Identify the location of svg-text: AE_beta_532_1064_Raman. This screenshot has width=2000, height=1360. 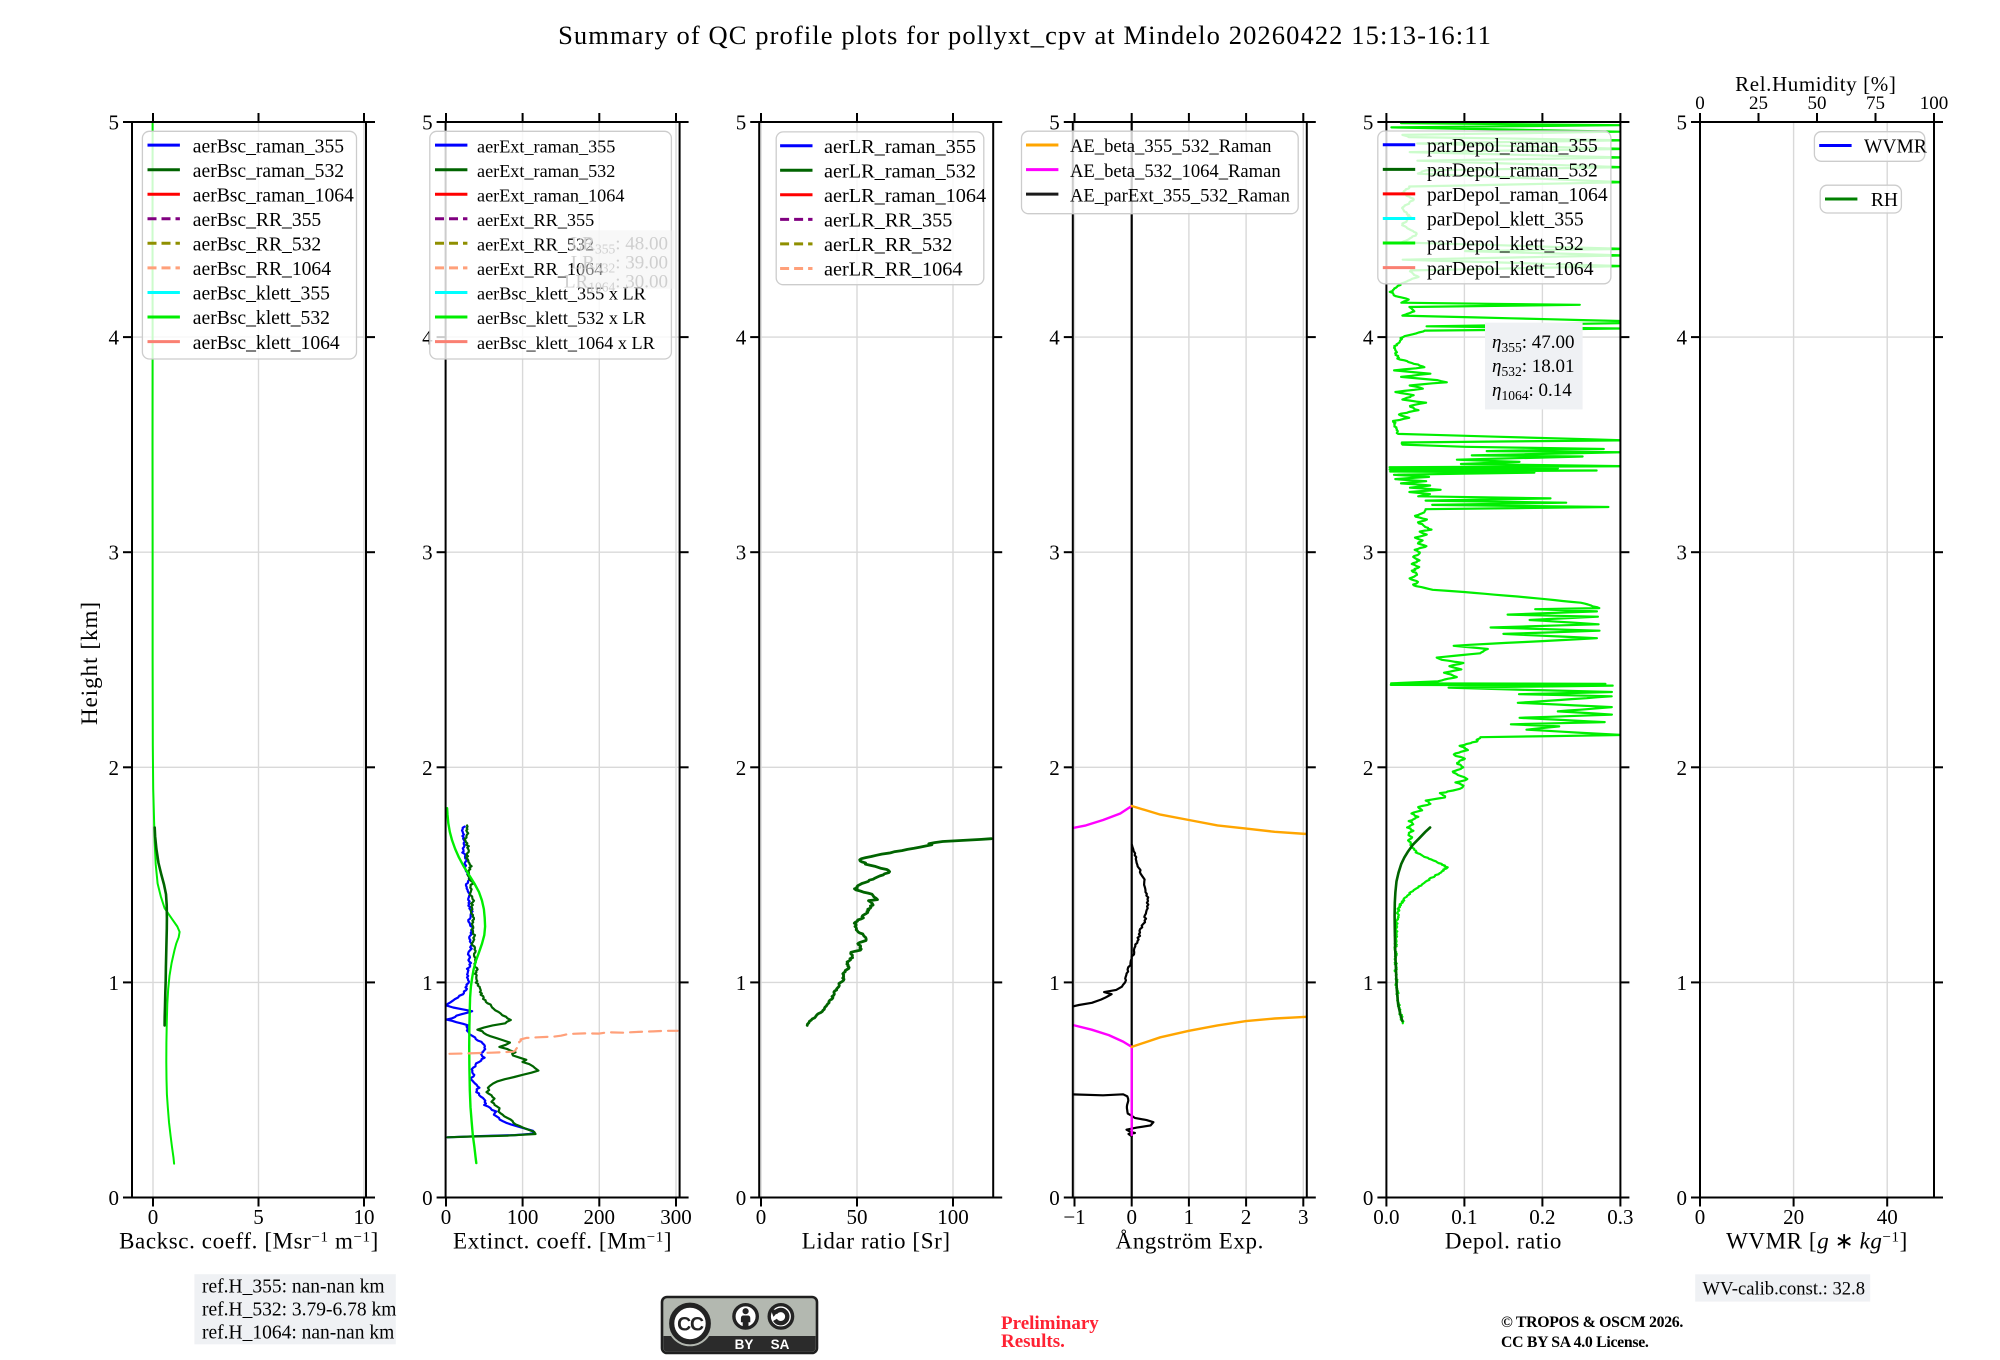
(1175, 171).